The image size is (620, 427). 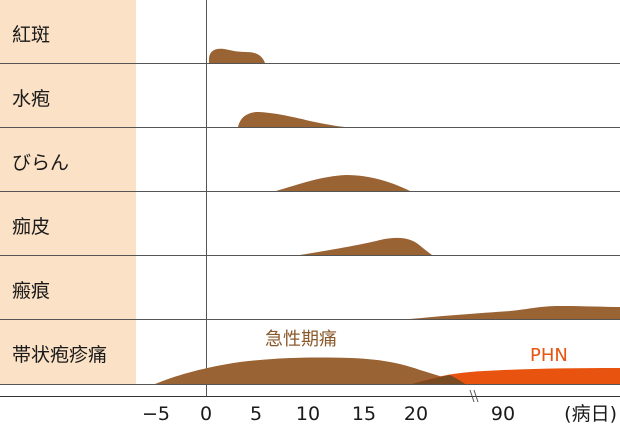 What do you see at coordinates (503, 414) in the screenshot?
I see `tick-label-90: 90` at bounding box center [503, 414].